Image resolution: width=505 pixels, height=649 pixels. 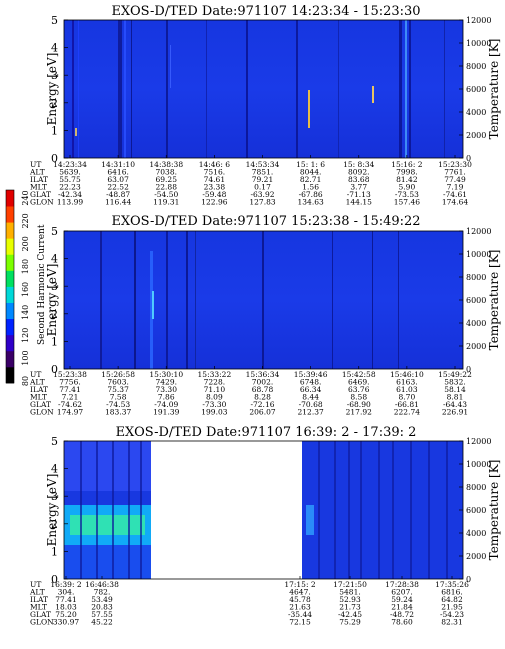 What do you see at coordinates (166, 404) in the screenshot?
I see `table-cell: -74.09` at bounding box center [166, 404].